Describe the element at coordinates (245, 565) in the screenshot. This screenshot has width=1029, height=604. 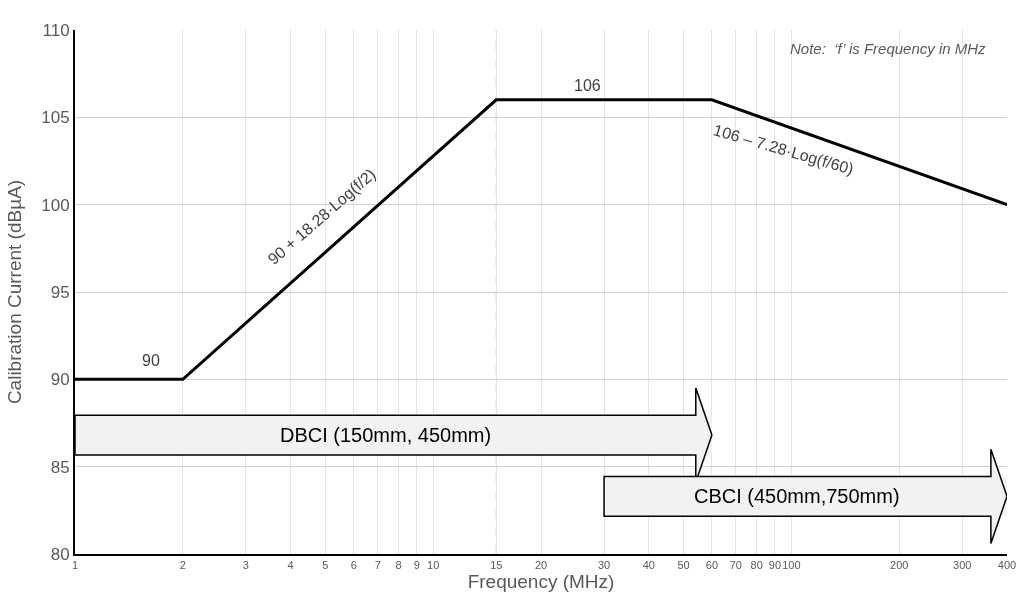
I see `x-tick-label: 3` at that location.